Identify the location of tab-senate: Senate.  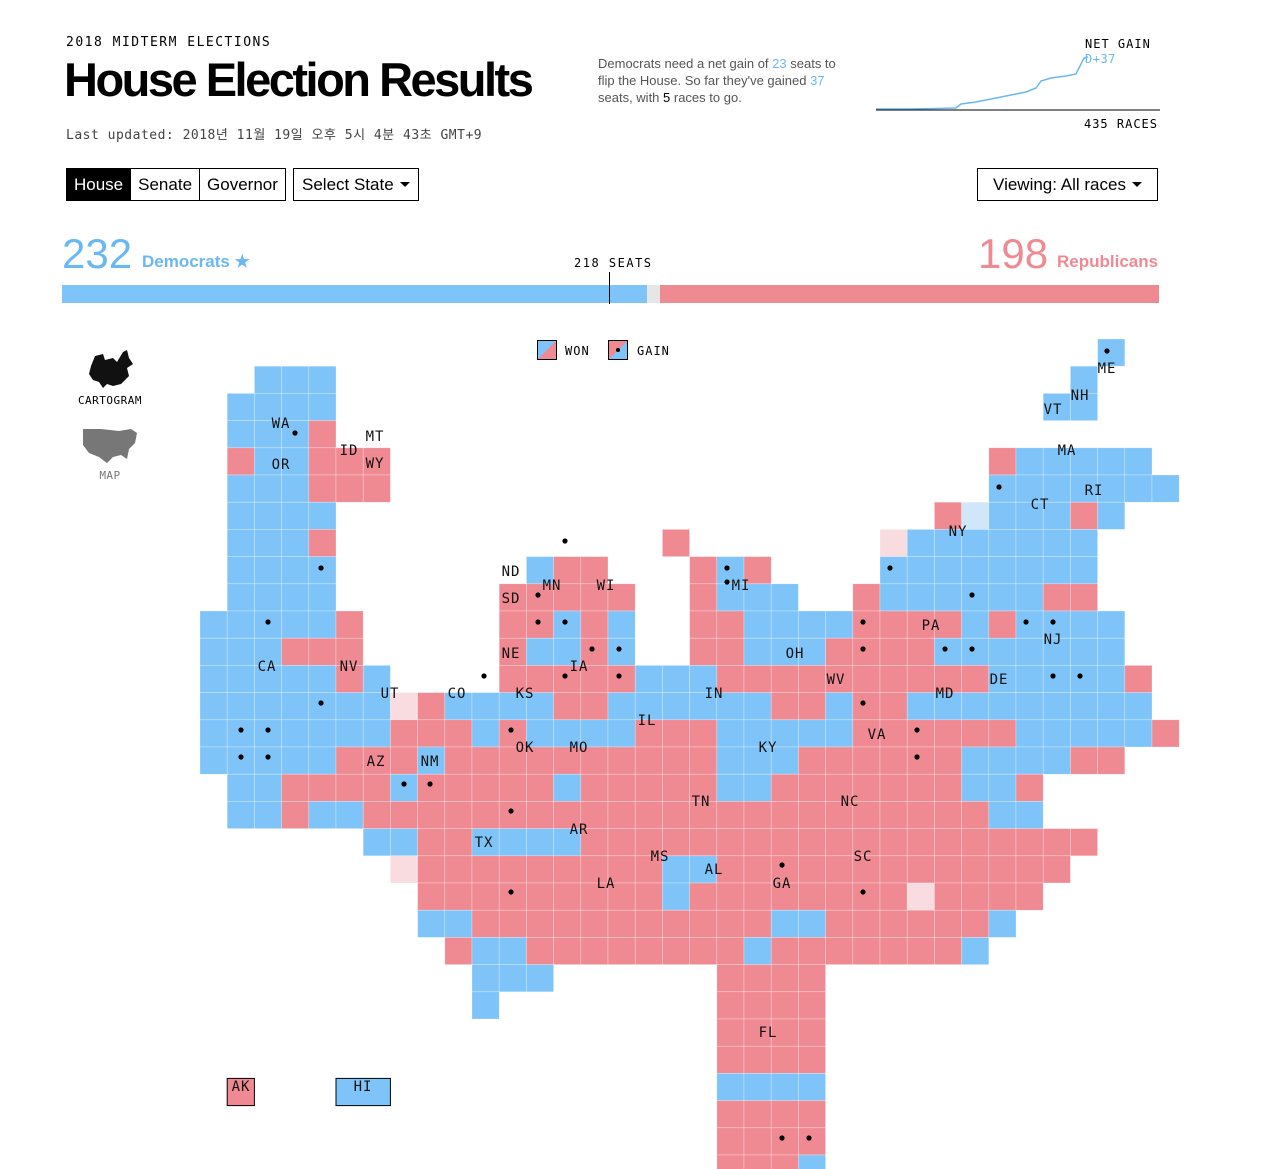
(166, 184).